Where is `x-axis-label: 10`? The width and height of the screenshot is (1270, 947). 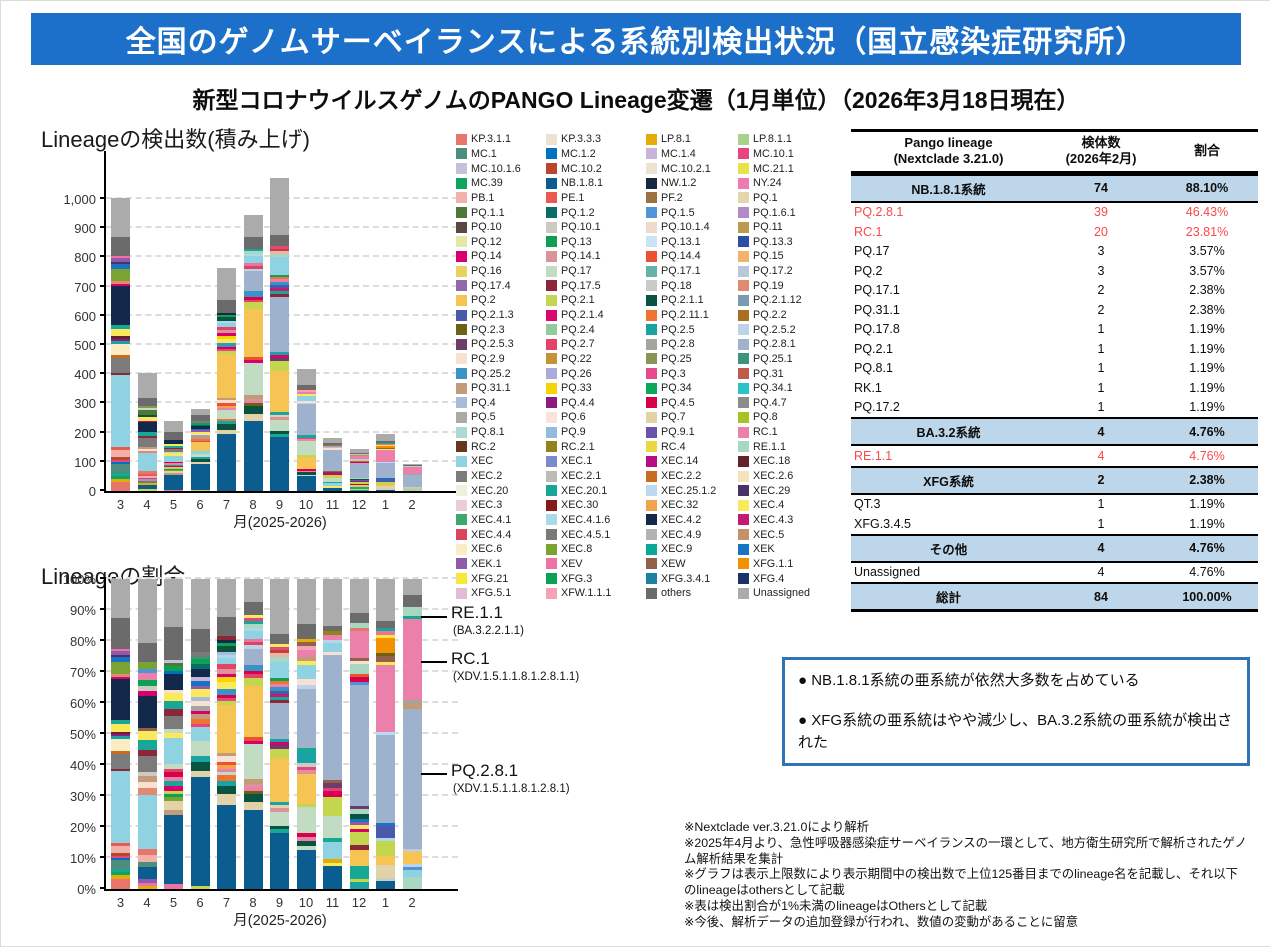
x-axis-label: 10 is located at coordinates (306, 902).